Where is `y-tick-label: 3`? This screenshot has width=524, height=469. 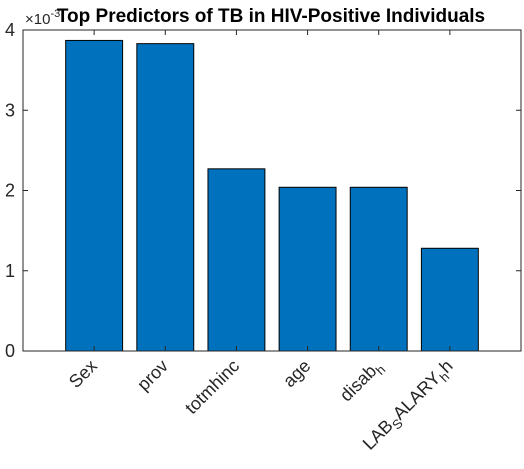
y-tick-label: 3 is located at coordinates (10, 110).